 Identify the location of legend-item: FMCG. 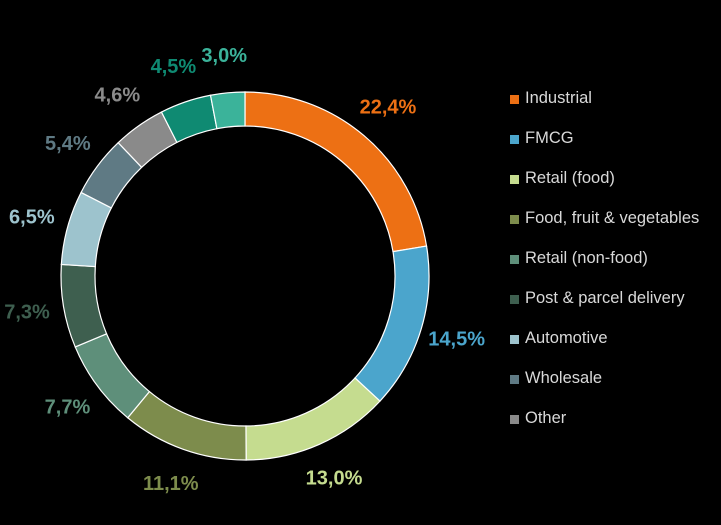
(615, 138).